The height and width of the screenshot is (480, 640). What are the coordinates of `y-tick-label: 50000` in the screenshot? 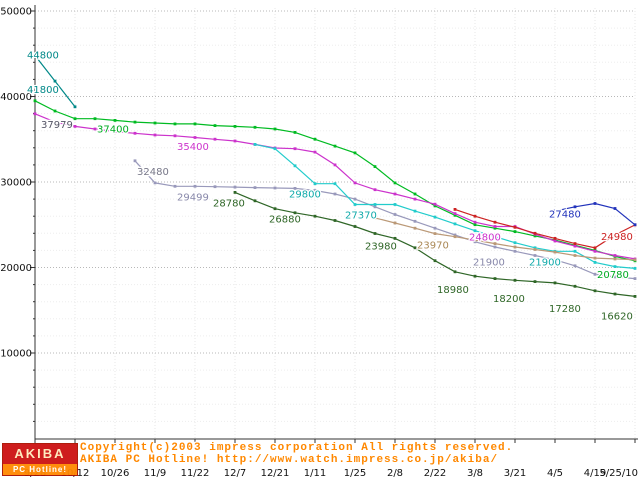 It's located at (16, 12).